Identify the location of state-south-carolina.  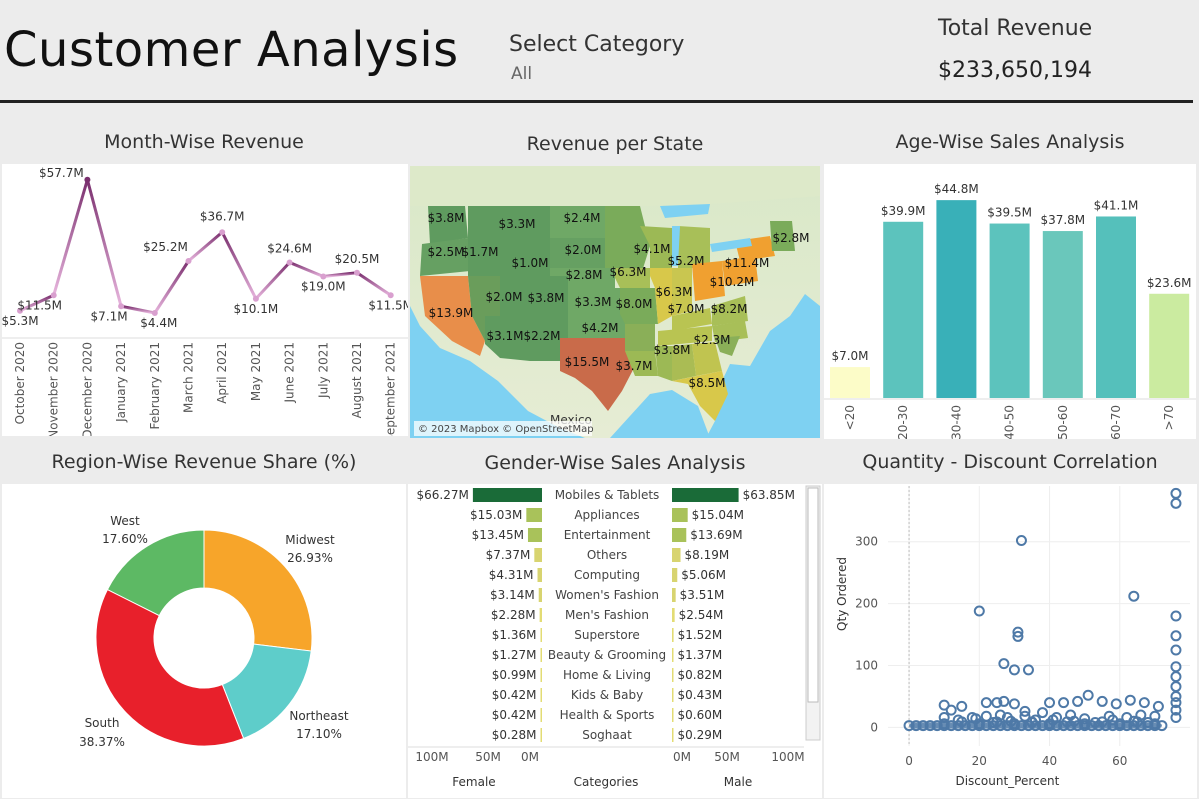
(727, 346).